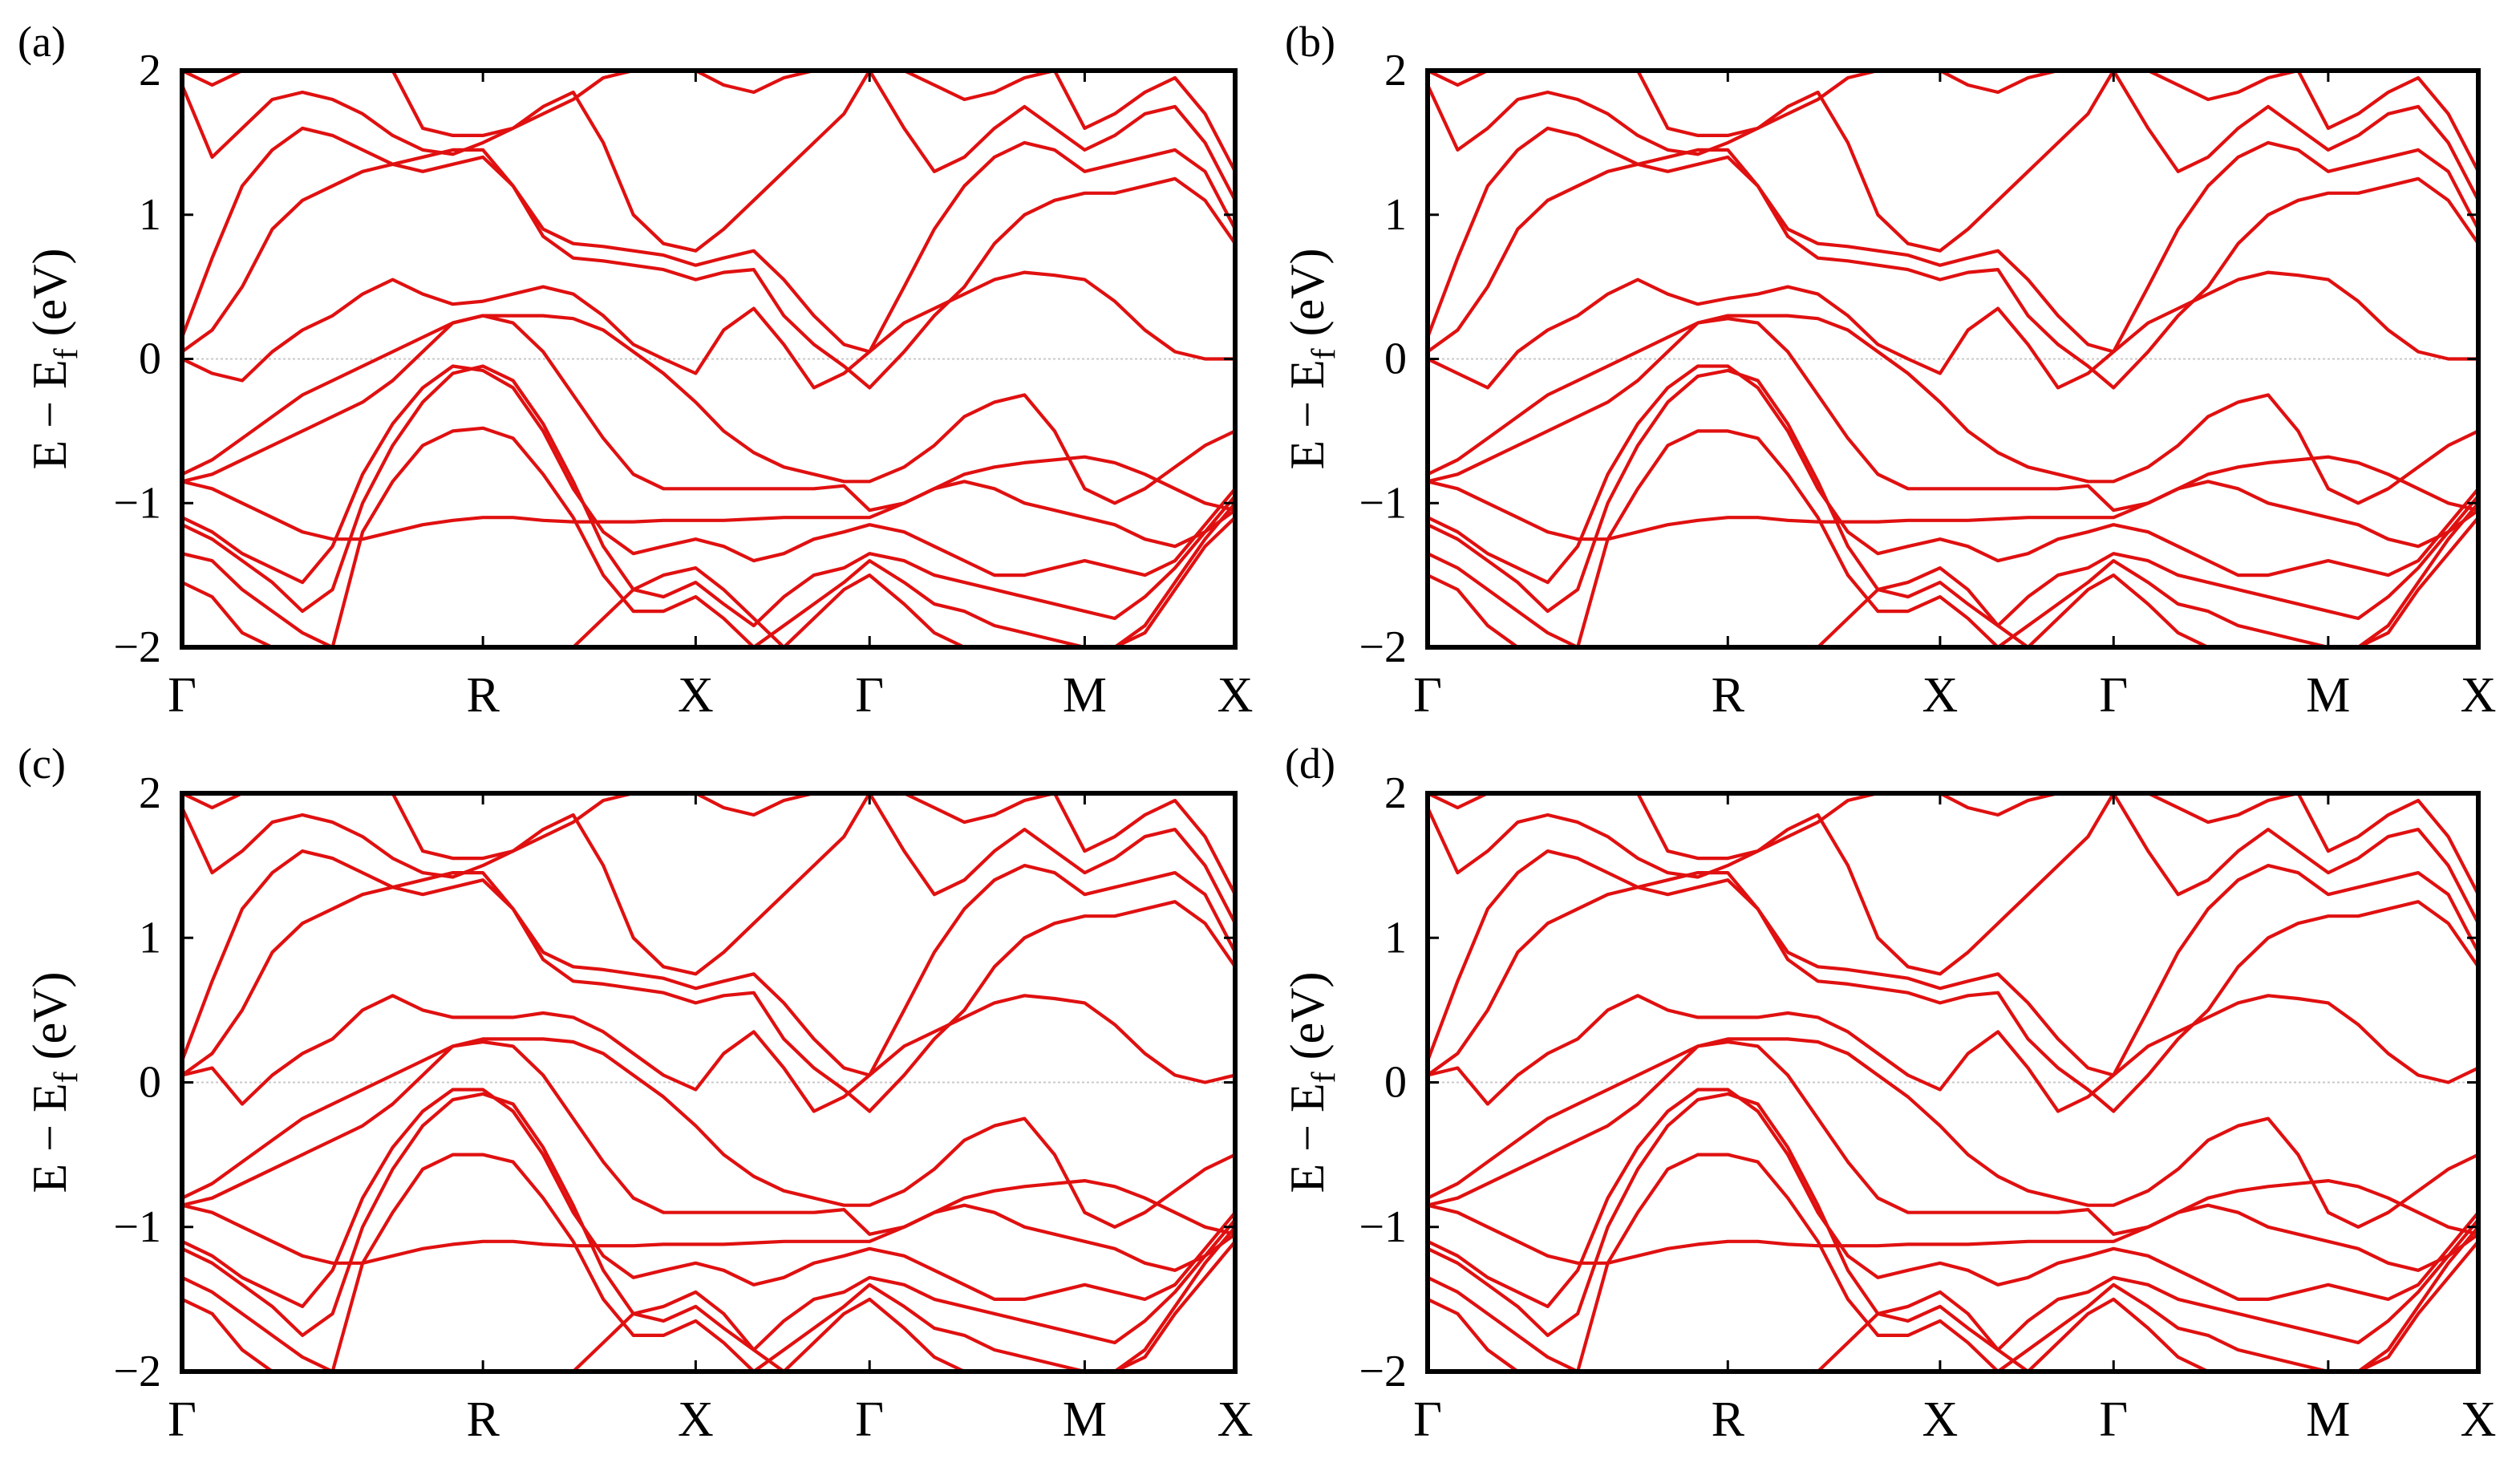 This screenshot has width=2520, height=1475. What do you see at coordinates (42, 42) in the screenshot?
I see `panel-label: (a)` at bounding box center [42, 42].